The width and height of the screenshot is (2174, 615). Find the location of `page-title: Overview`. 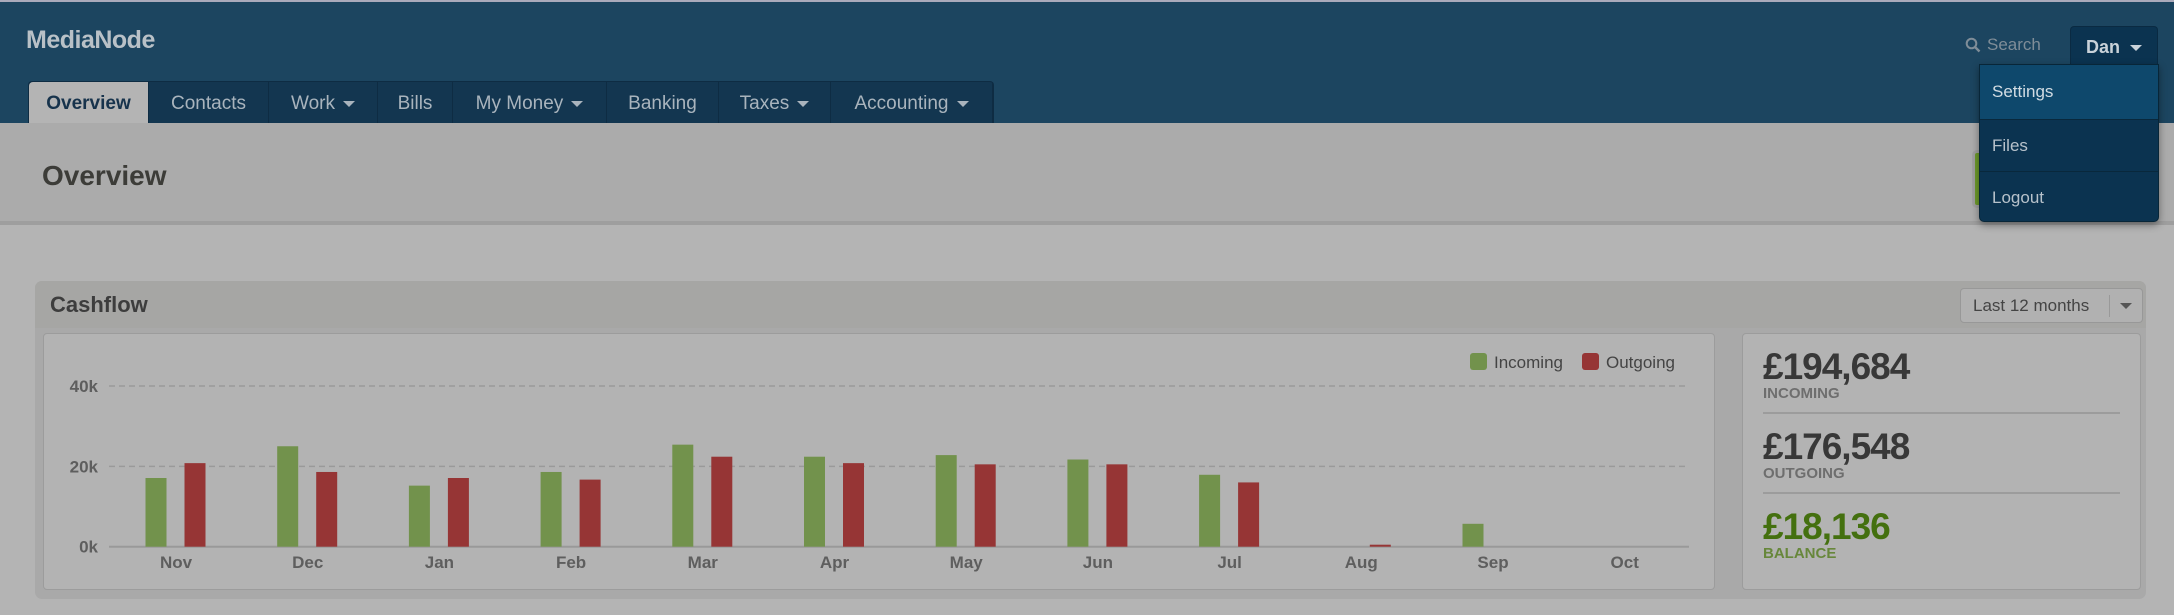

page-title: Overview is located at coordinates (104, 175).